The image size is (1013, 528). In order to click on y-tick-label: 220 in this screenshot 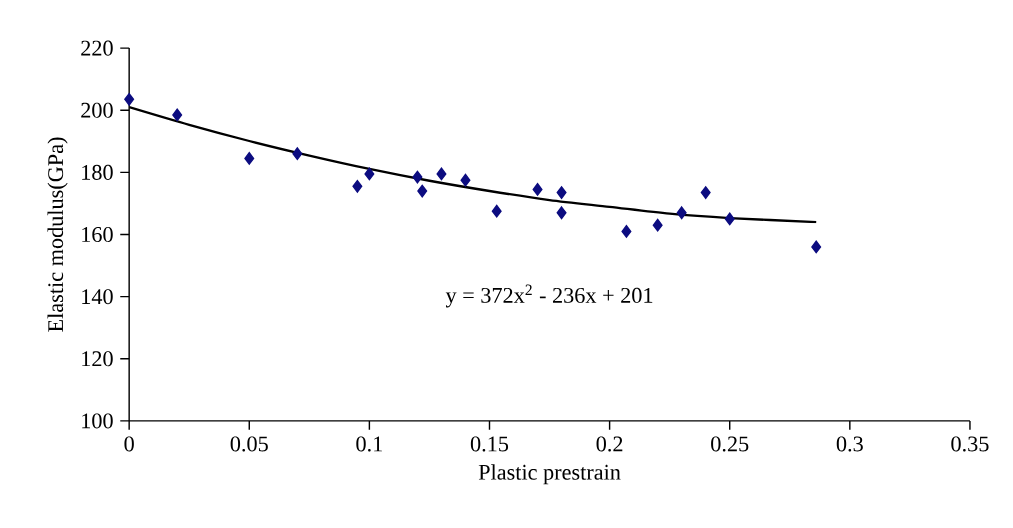, I will do `click(97, 48)`.